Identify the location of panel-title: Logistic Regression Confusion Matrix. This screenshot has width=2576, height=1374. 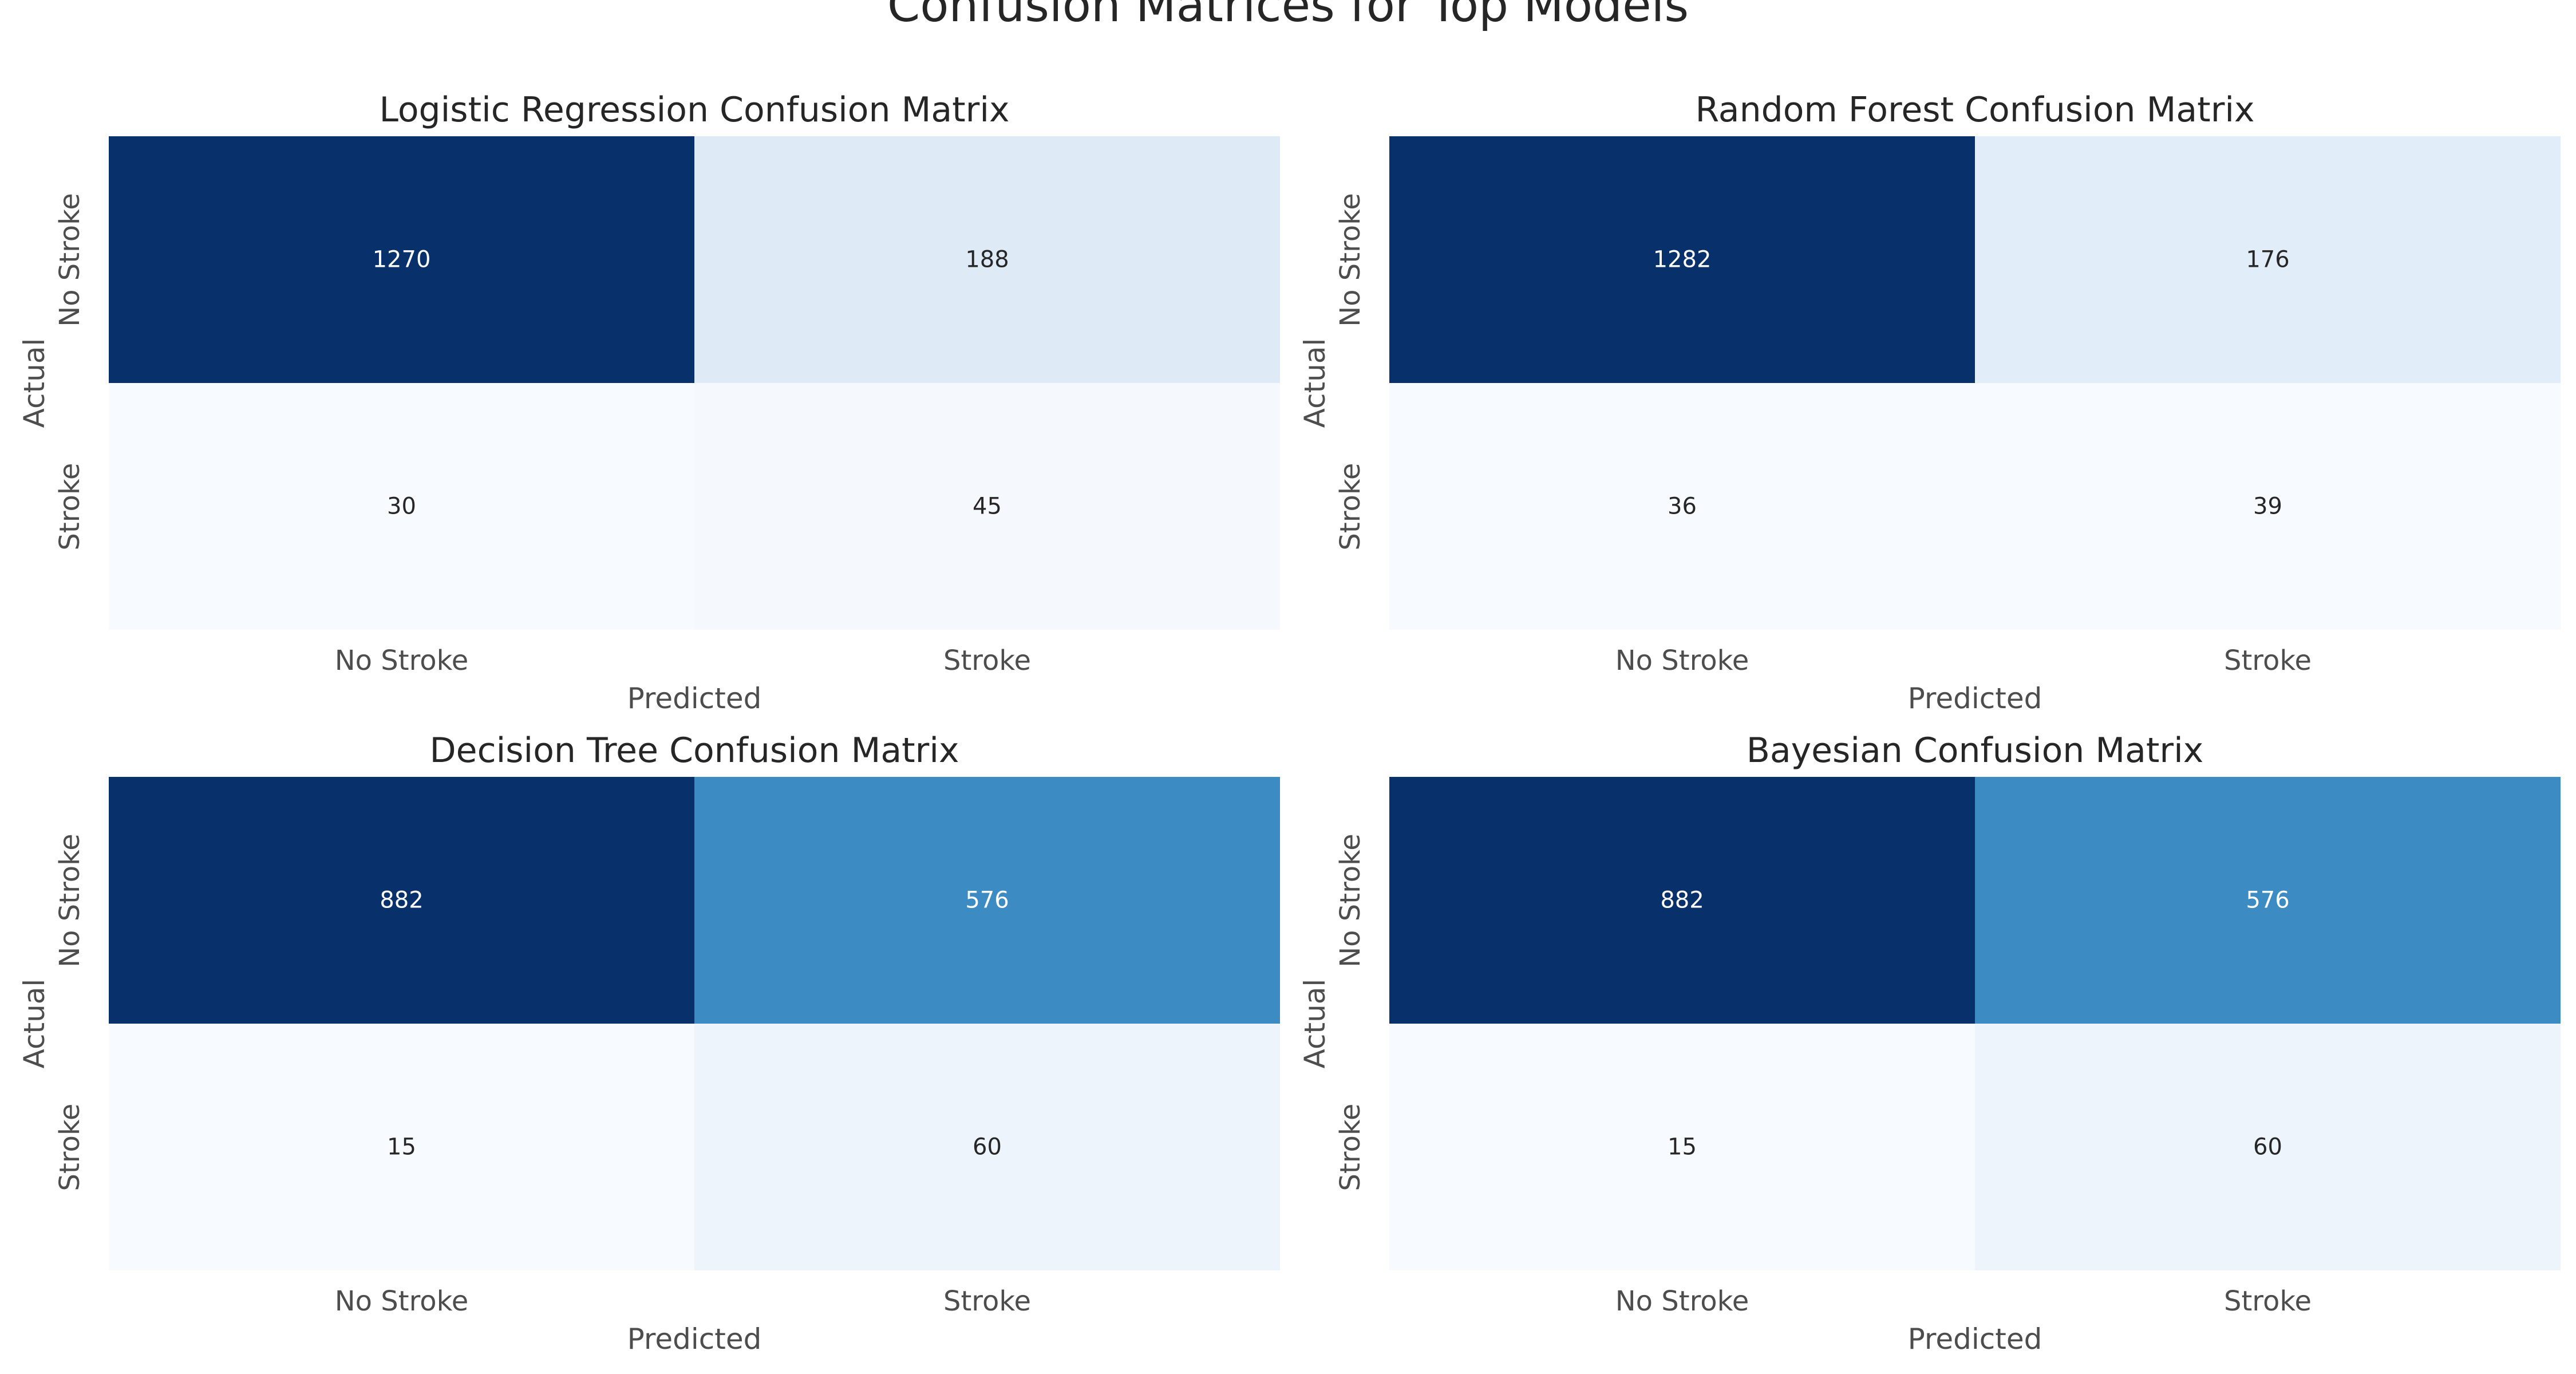
(694, 110).